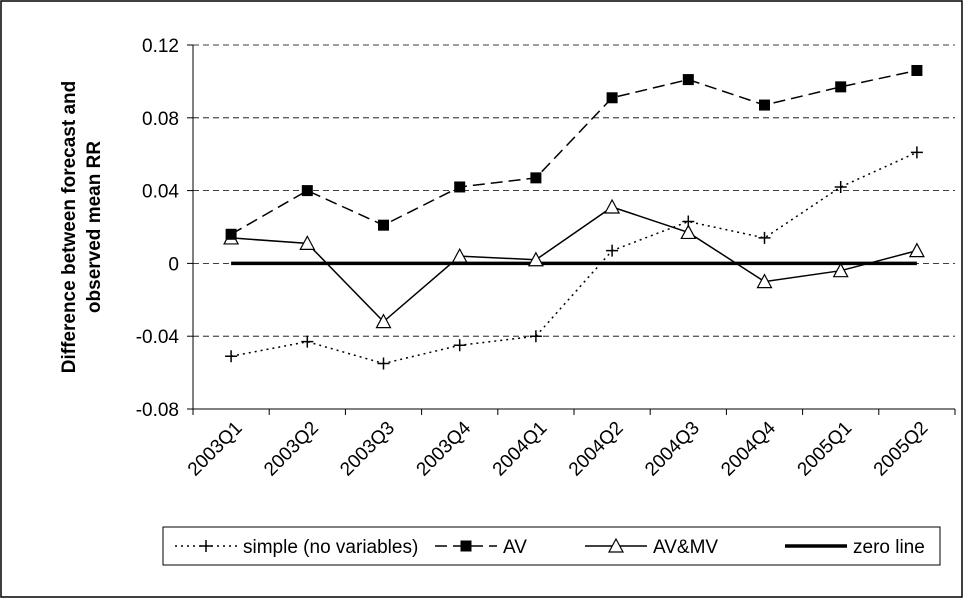  I want to click on y-axis-label: Difference between forecast and, so click(69, 227).